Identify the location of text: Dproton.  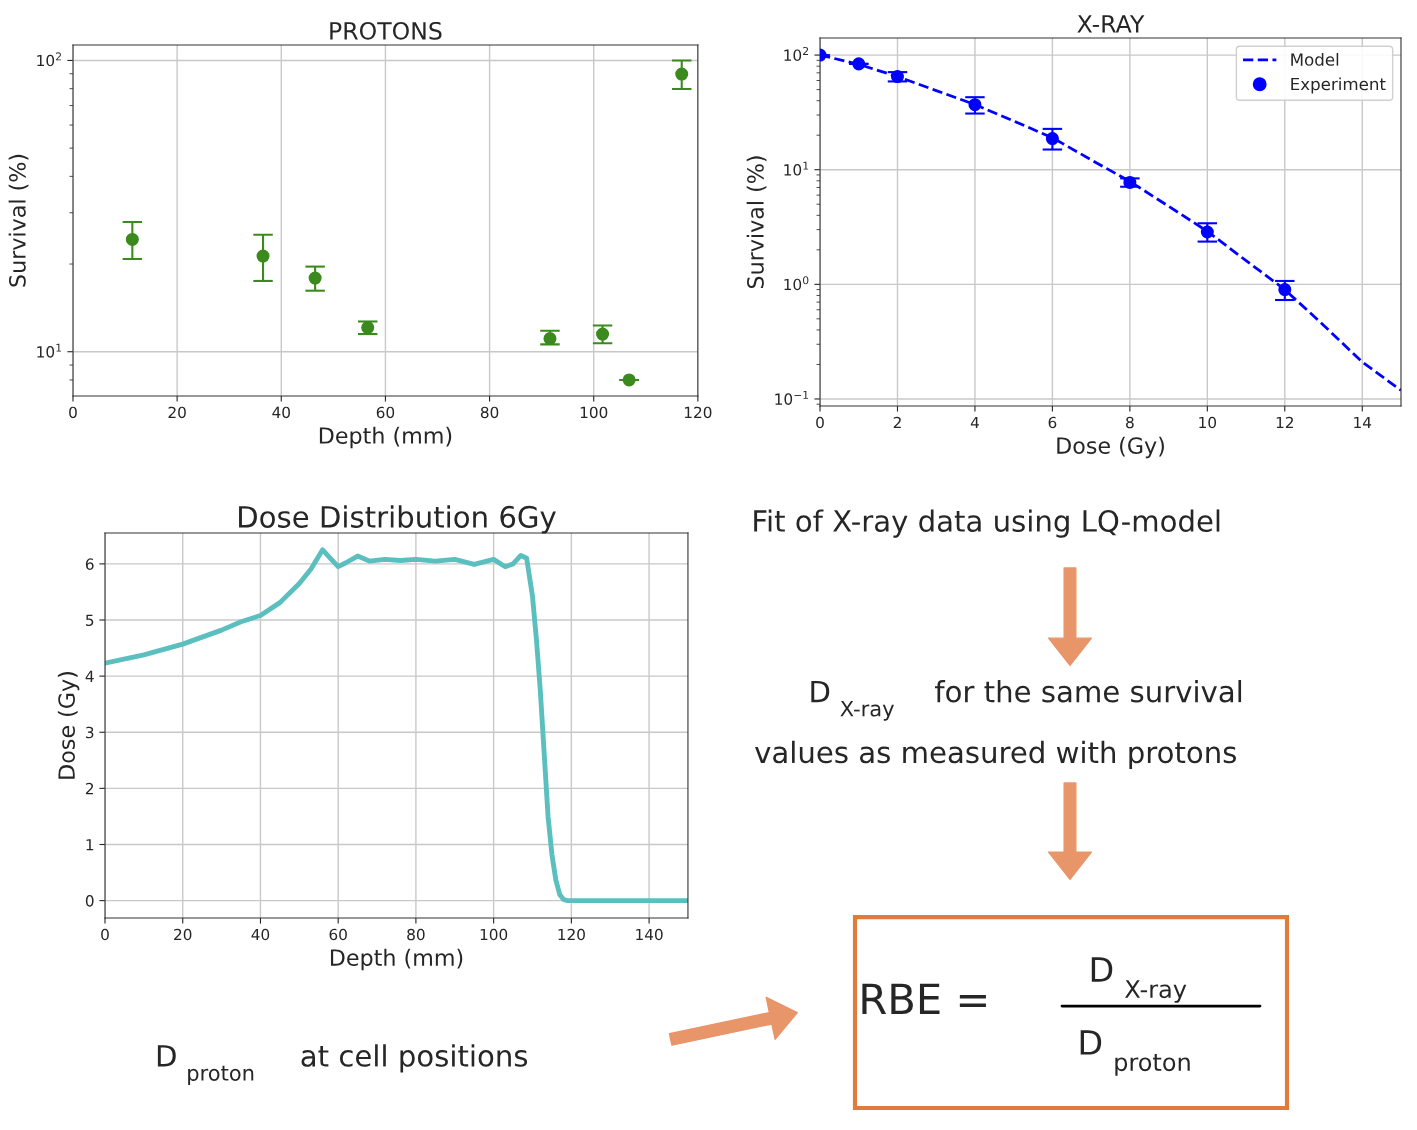
(1135, 1053).